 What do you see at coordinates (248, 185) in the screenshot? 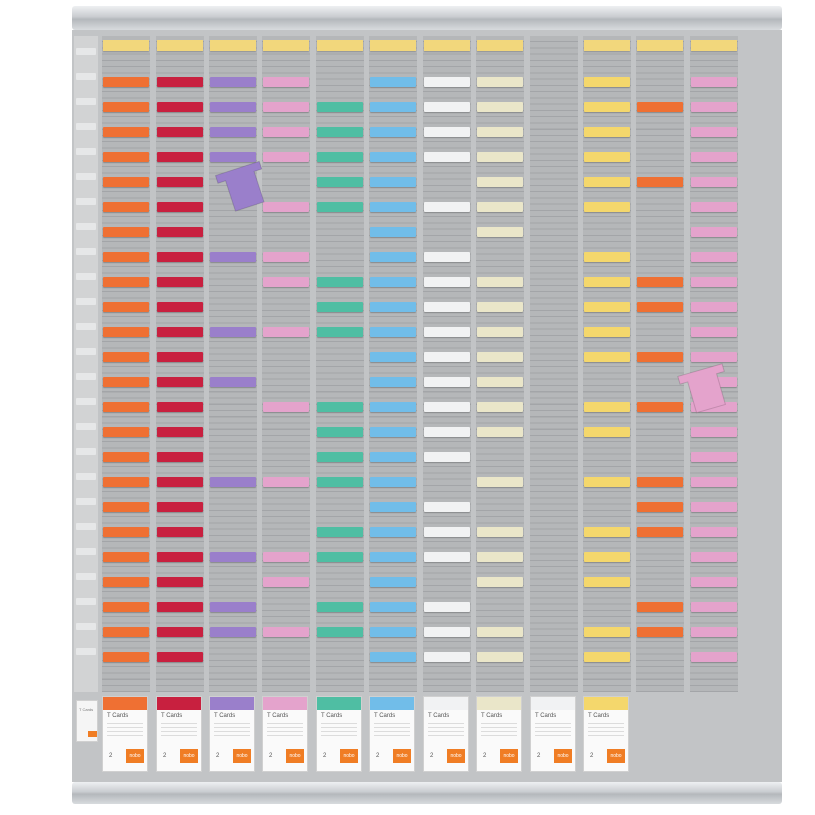
I see `loose-t-card` at bounding box center [248, 185].